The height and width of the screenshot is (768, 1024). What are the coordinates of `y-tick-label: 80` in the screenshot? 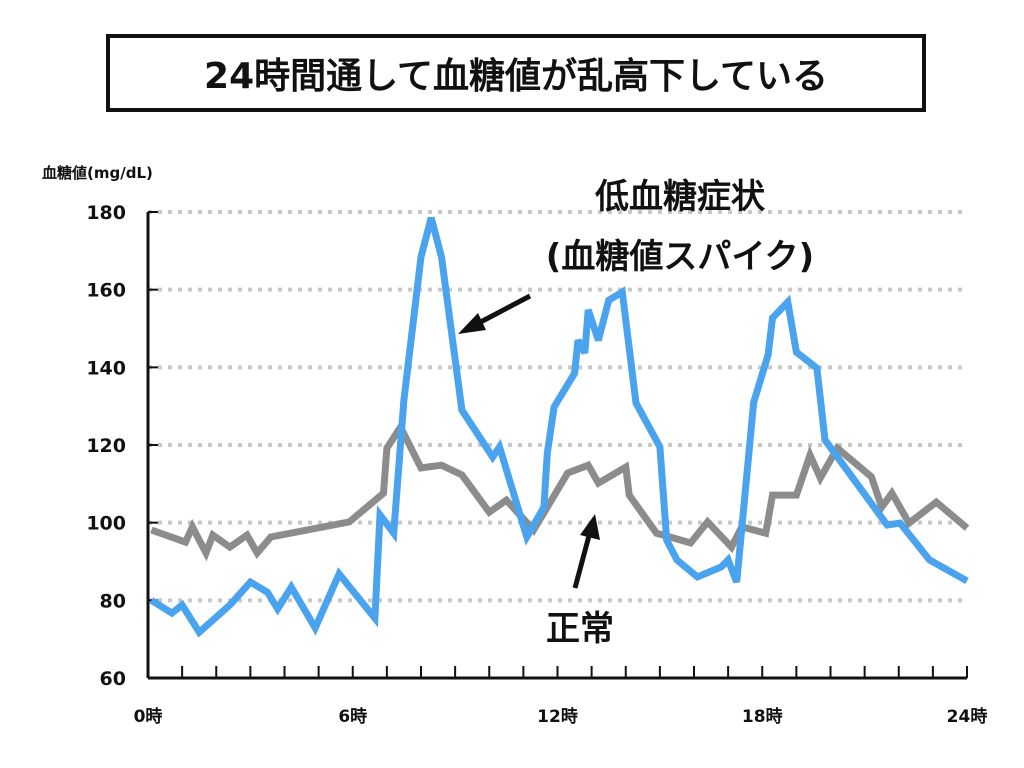 It's located at (113, 601).